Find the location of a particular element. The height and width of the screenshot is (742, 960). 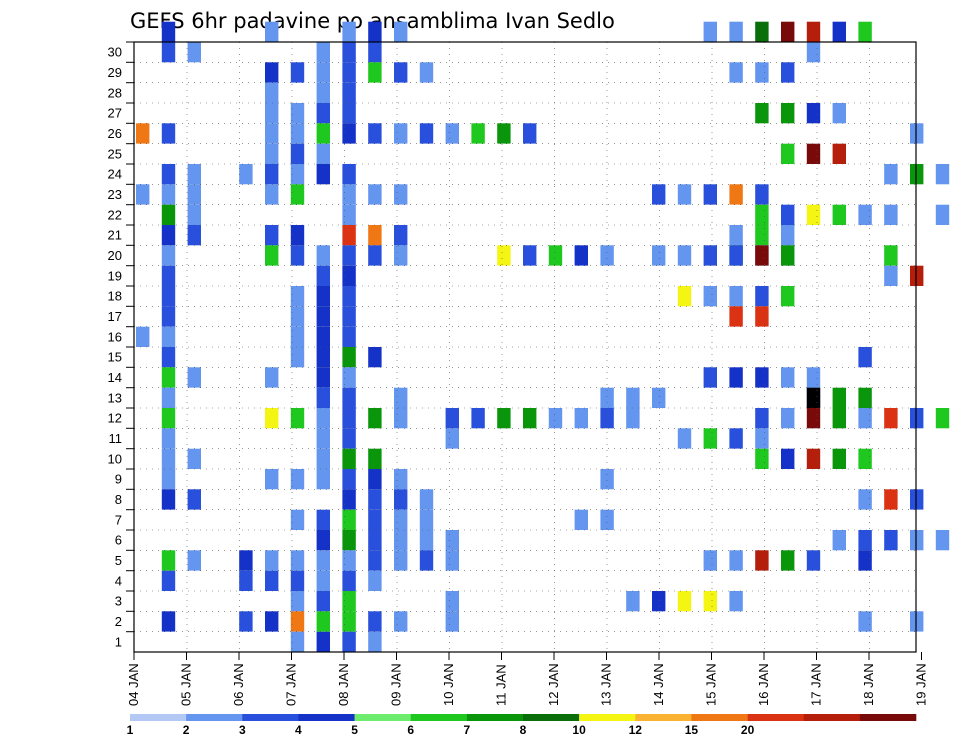

x-tick-label: 07 JAN is located at coordinates (291, 684).